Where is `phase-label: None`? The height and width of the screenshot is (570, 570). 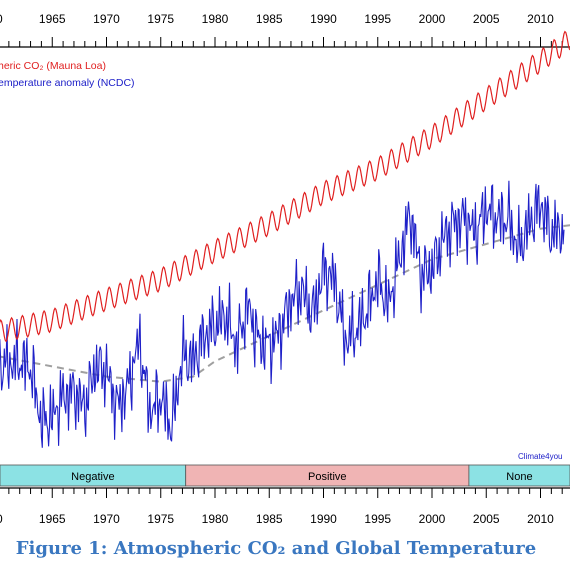
phase-label: None is located at coordinates (519, 477).